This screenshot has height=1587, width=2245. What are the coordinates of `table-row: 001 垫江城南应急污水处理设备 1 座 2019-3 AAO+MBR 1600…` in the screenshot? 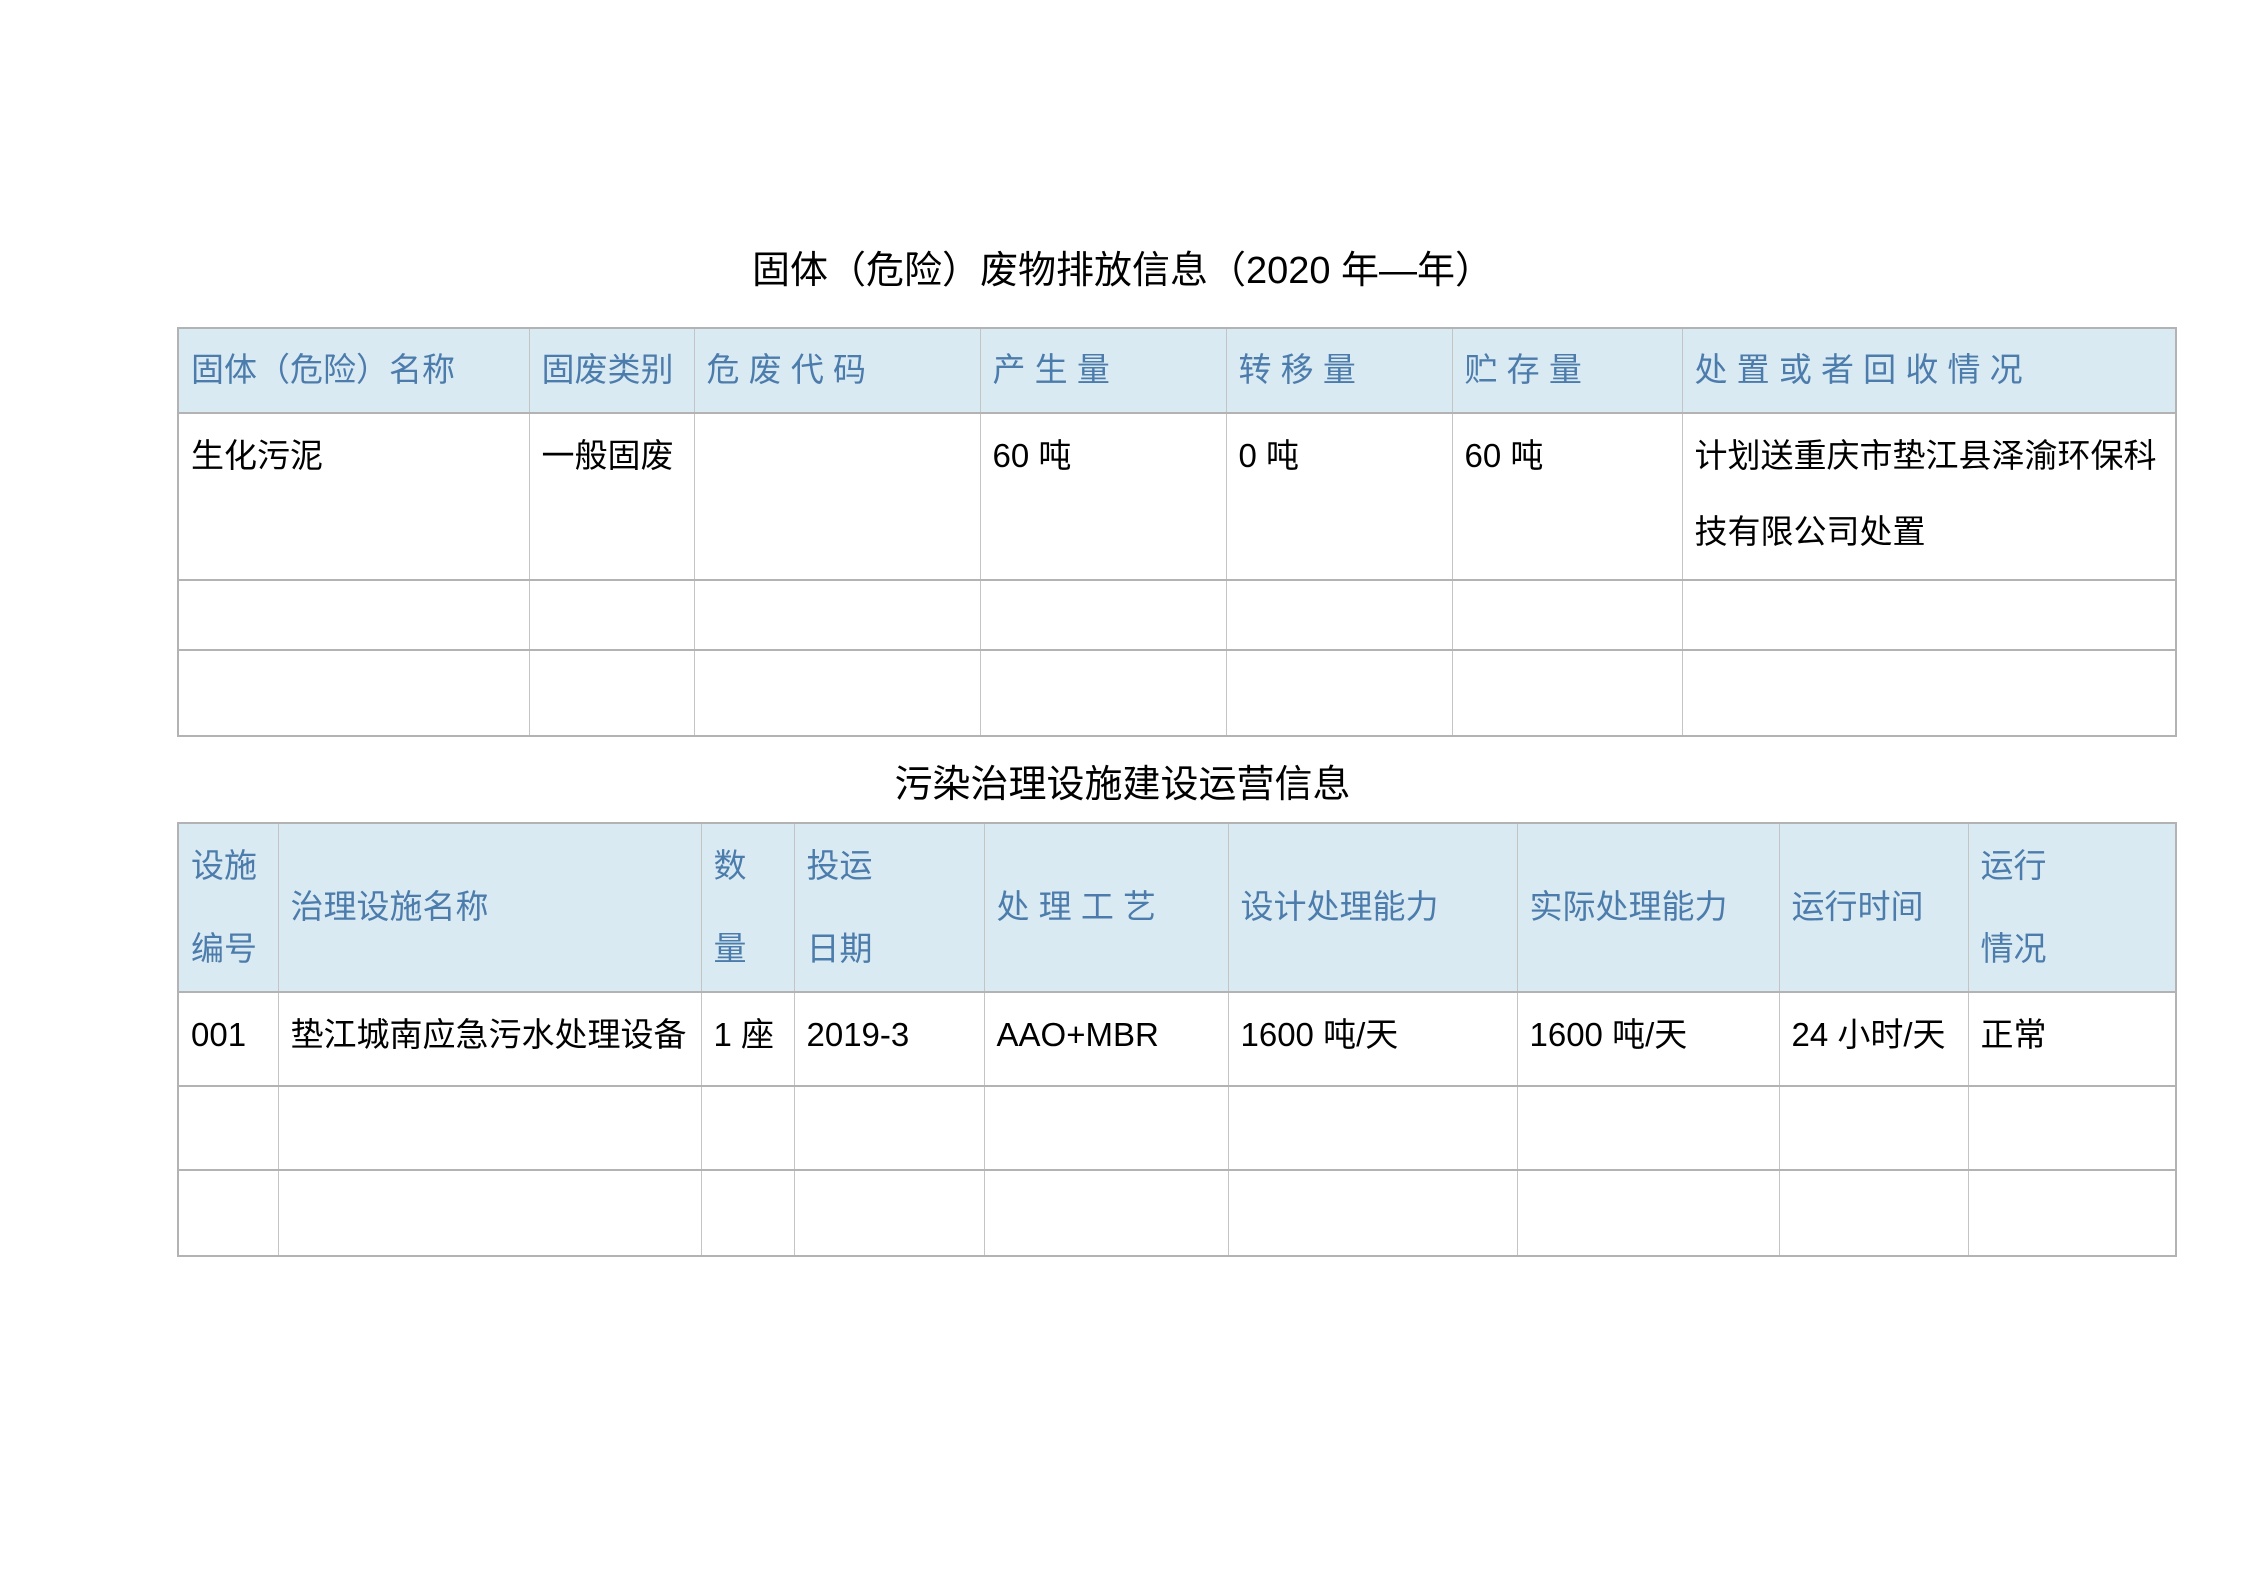 It's located at (1177, 1039).